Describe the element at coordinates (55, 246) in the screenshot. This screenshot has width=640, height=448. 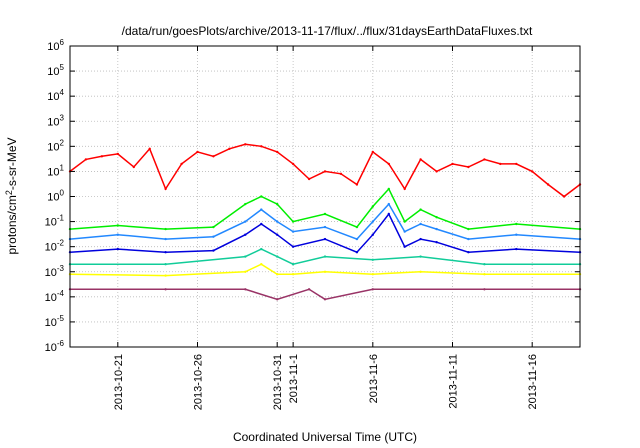
I see `y-tick-label: 10⁻²` at that location.